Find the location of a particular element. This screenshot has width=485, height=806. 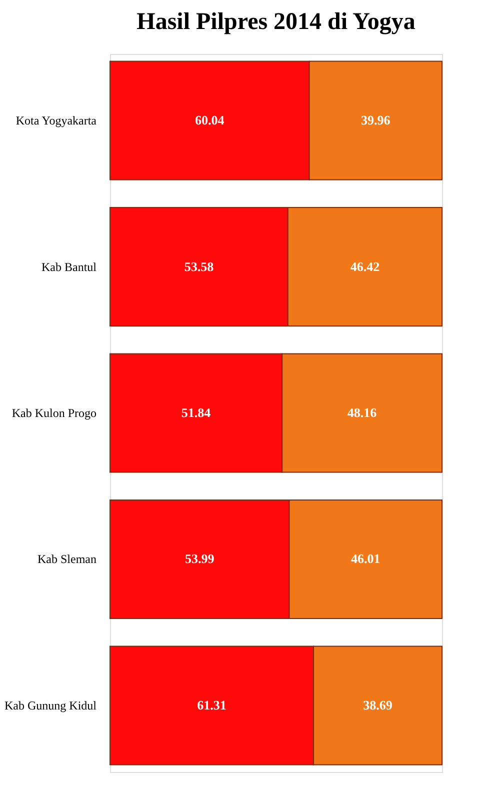

data-label: 51.84 is located at coordinates (196, 412).